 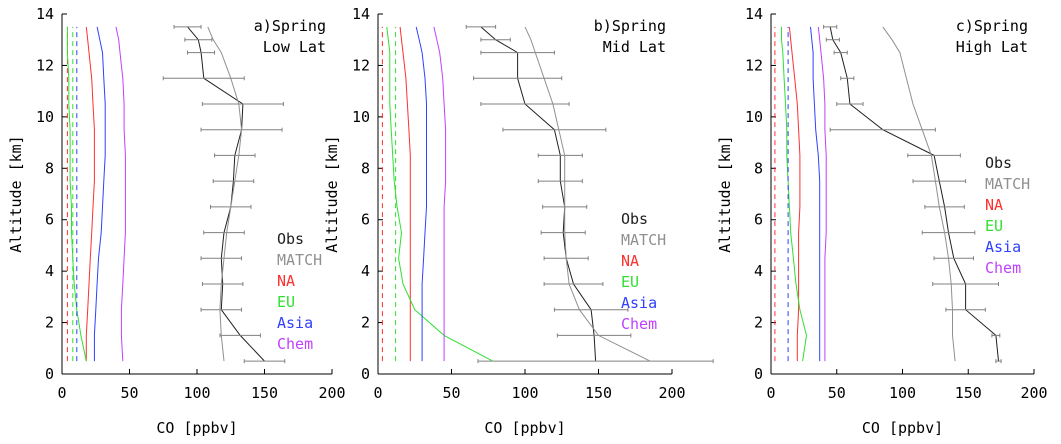 What do you see at coordinates (294, 47) in the screenshot?
I see `panel-region: Low Lat` at bounding box center [294, 47].